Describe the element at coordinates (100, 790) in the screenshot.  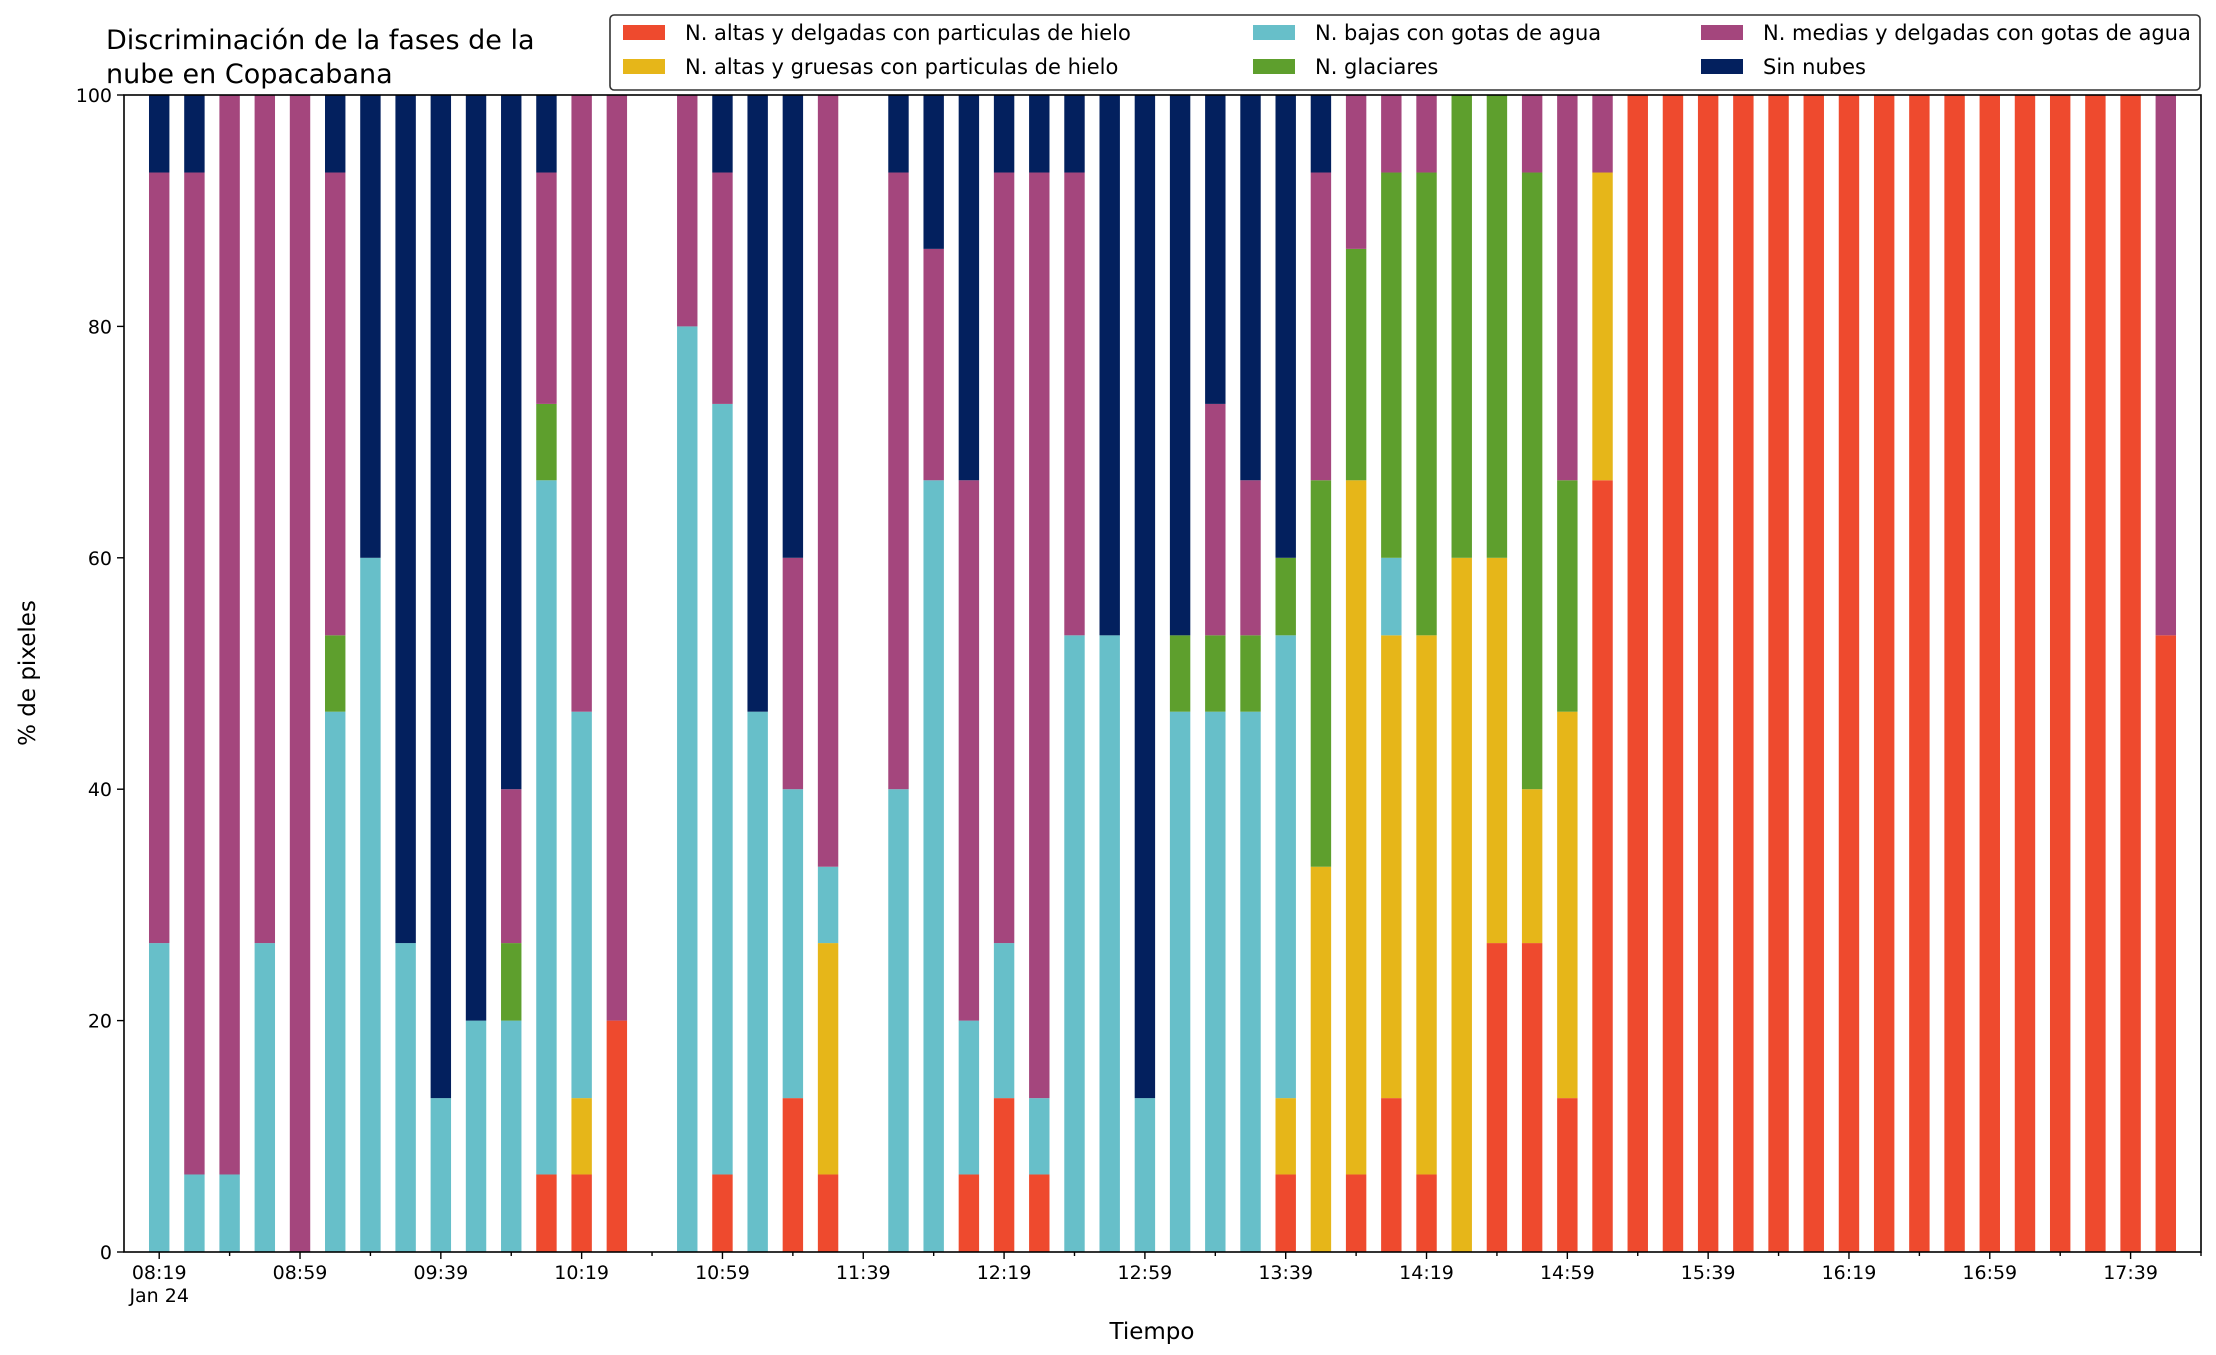
I see `y-tick-label: 40` at that location.